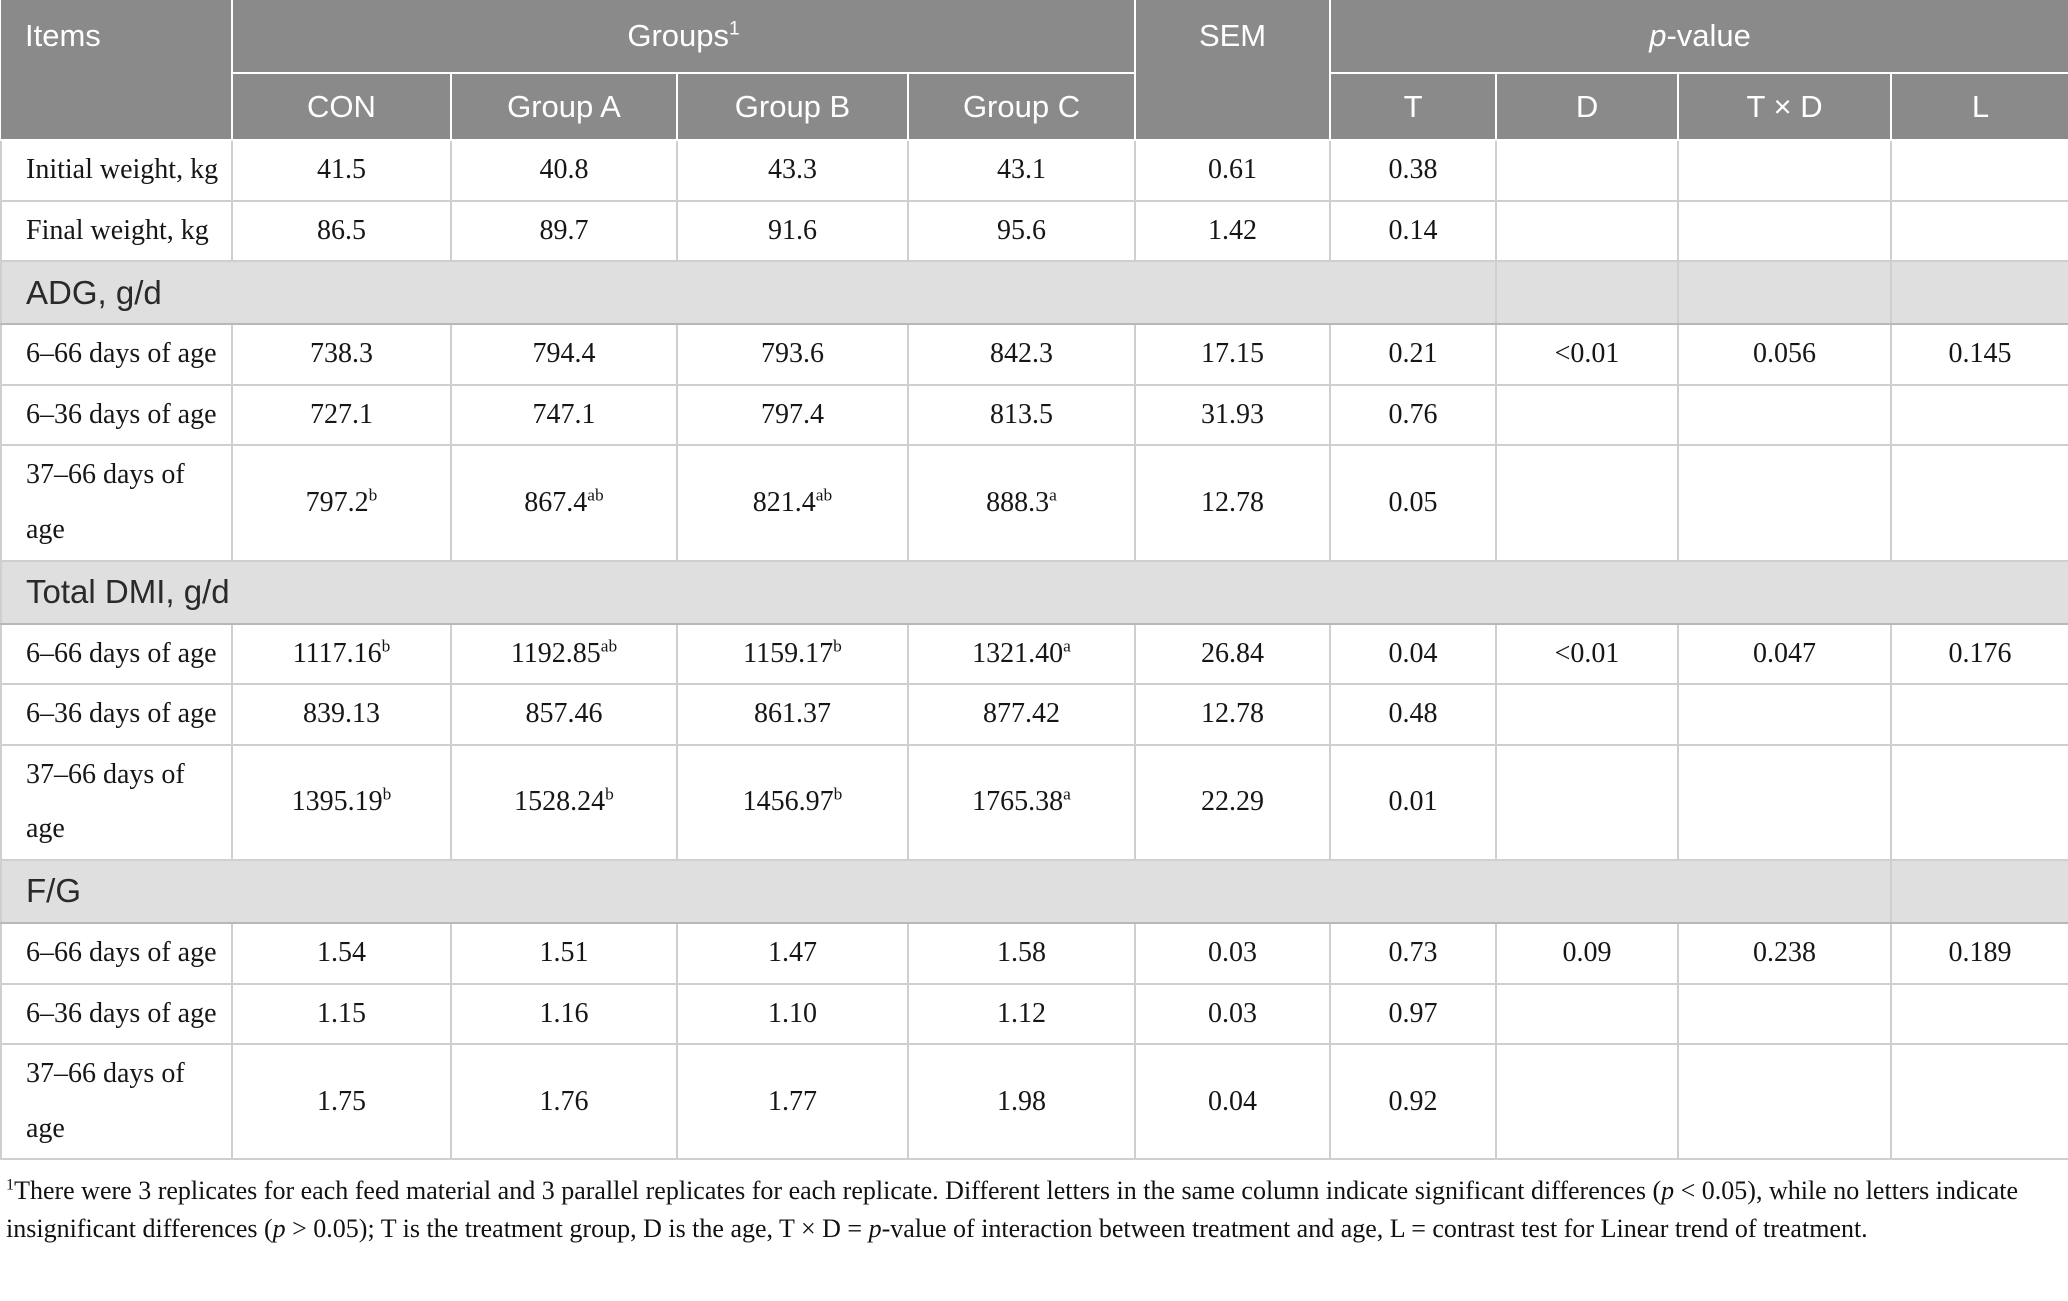  I want to click on data-cell: 0.97, so click(1413, 1014).